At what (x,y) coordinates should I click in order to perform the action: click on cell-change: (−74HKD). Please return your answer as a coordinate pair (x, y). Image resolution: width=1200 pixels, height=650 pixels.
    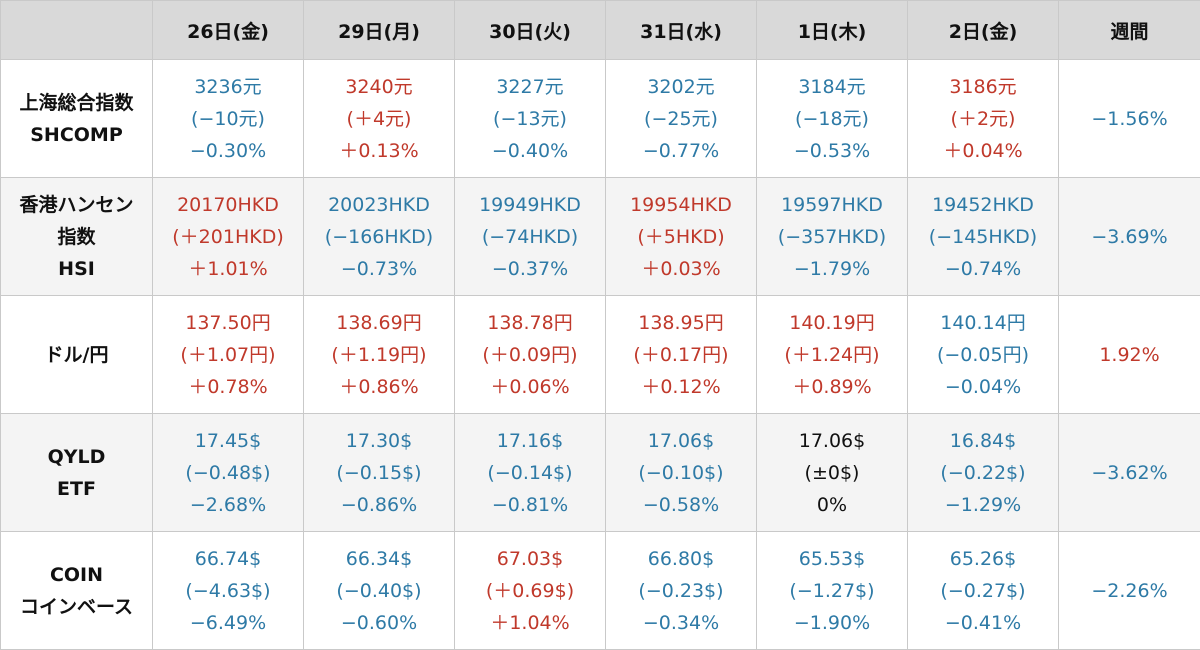
    Looking at the image, I should click on (530, 236).